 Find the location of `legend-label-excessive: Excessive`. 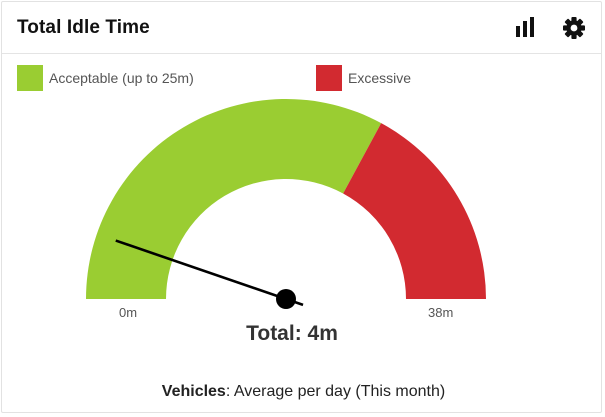

legend-label-excessive: Excessive is located at coordinates (380, 78).